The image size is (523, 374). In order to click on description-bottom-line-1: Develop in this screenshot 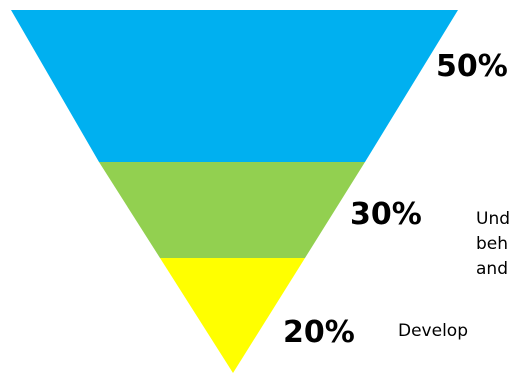, I will do `click(433, 331)`.